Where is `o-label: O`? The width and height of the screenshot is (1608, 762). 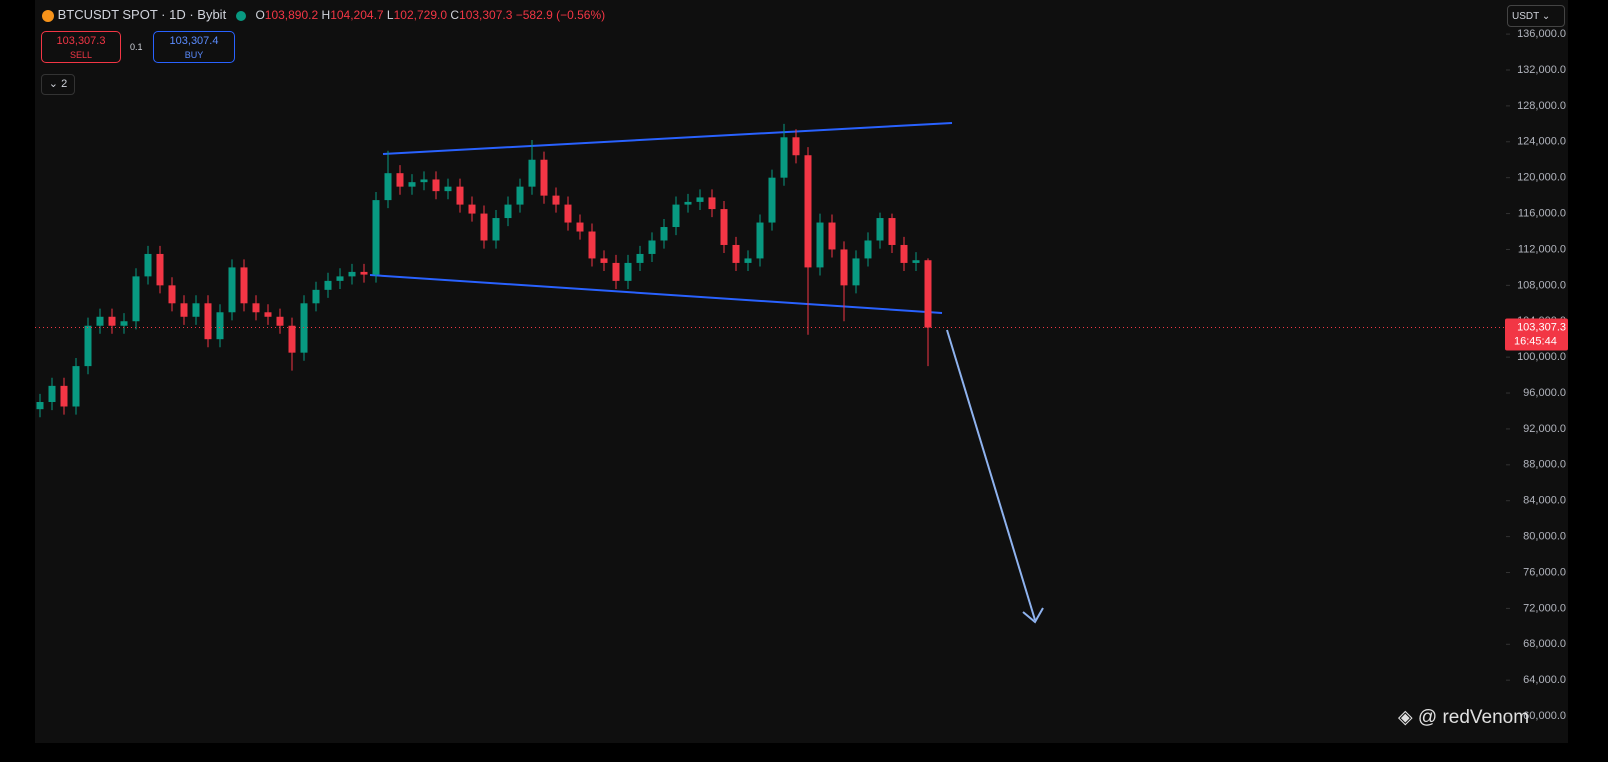 o-label: O is located at coordinates (260, 15).